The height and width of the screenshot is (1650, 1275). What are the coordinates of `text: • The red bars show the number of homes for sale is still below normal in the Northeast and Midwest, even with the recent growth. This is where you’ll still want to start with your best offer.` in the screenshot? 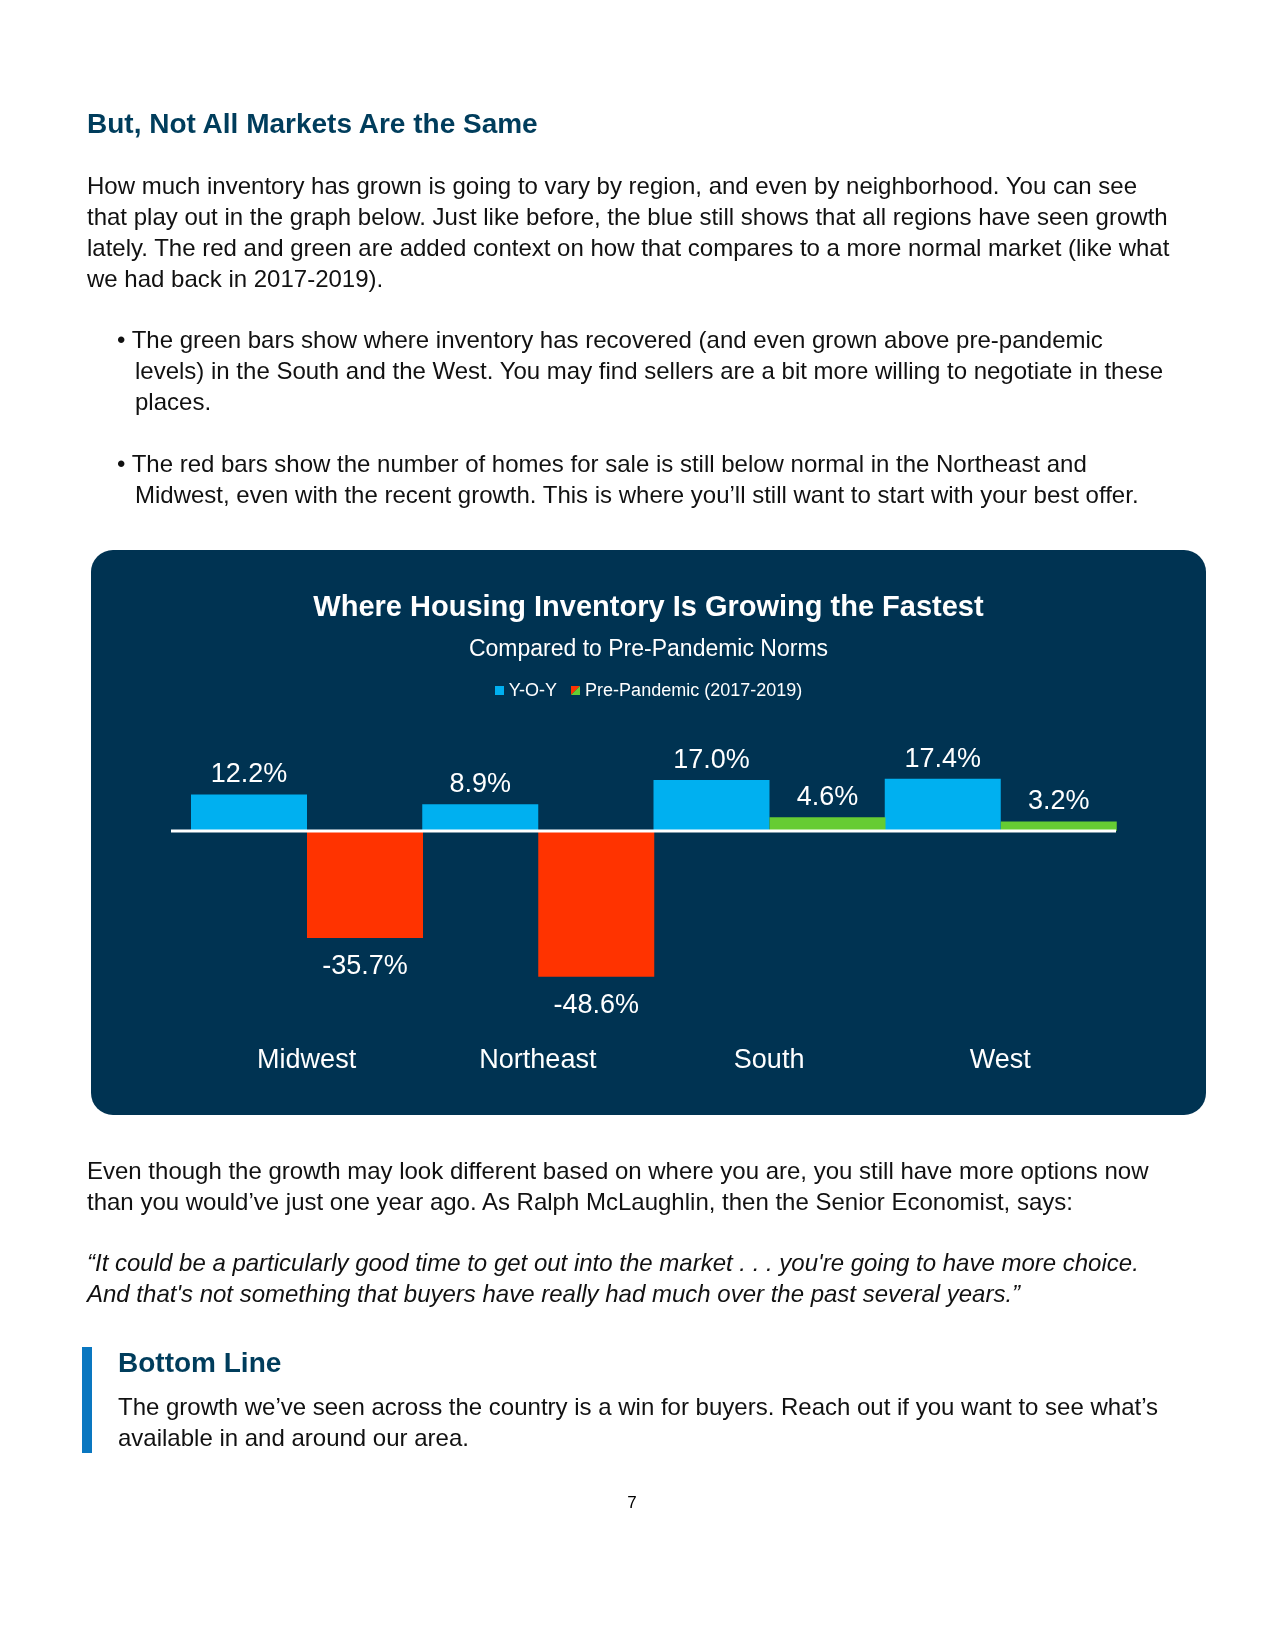 It's located at (628, 479).